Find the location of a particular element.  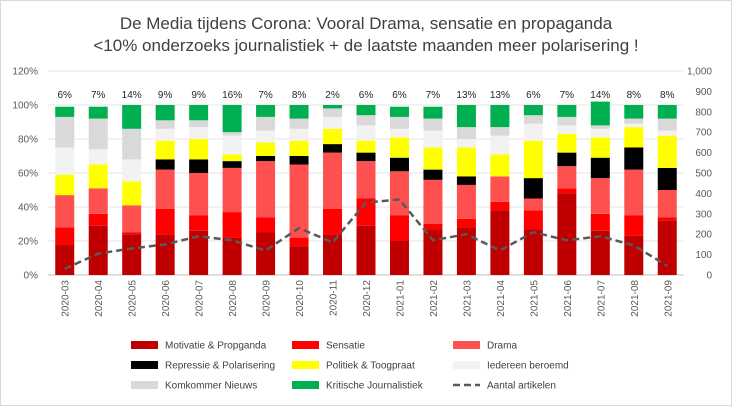

critical-pct-label: 2% is located at coordinates (332, 95).